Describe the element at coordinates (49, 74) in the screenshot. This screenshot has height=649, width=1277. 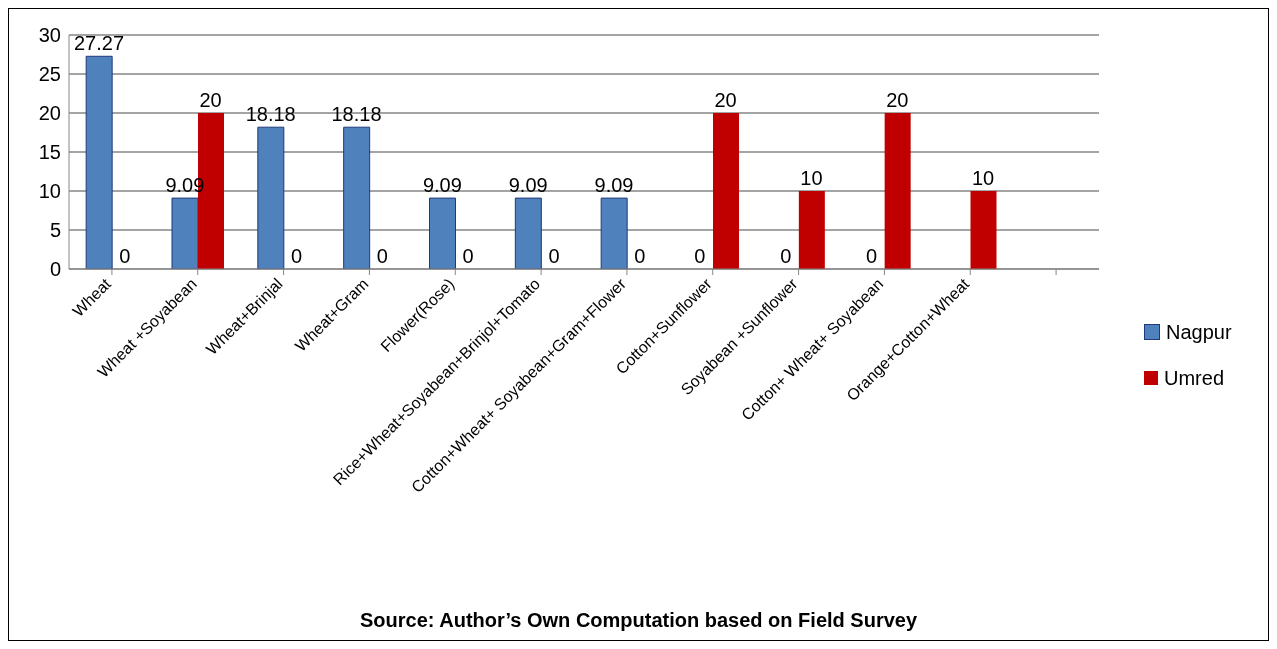
I see `y-tick-label: 25` at that location.